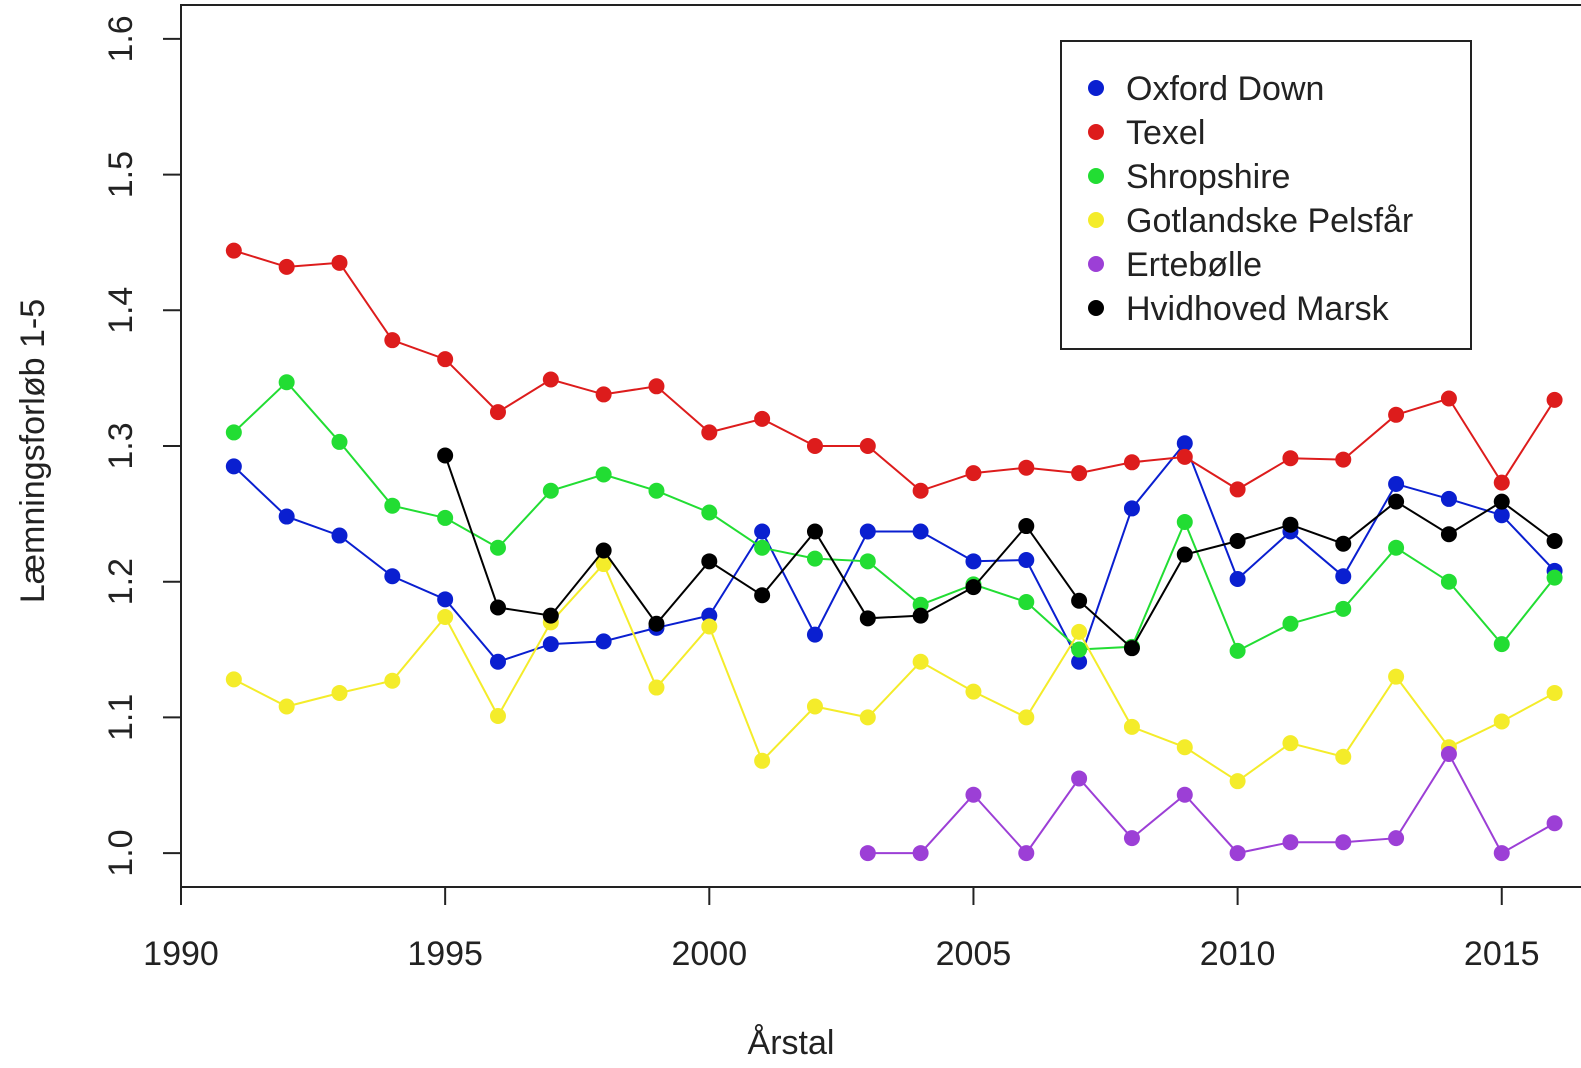 The height and width of the screenshot is (1068, 1581). Describe the element at coordinates (1502, 954) in the screenshot. I see `x-tick-label: 2015` at that location.